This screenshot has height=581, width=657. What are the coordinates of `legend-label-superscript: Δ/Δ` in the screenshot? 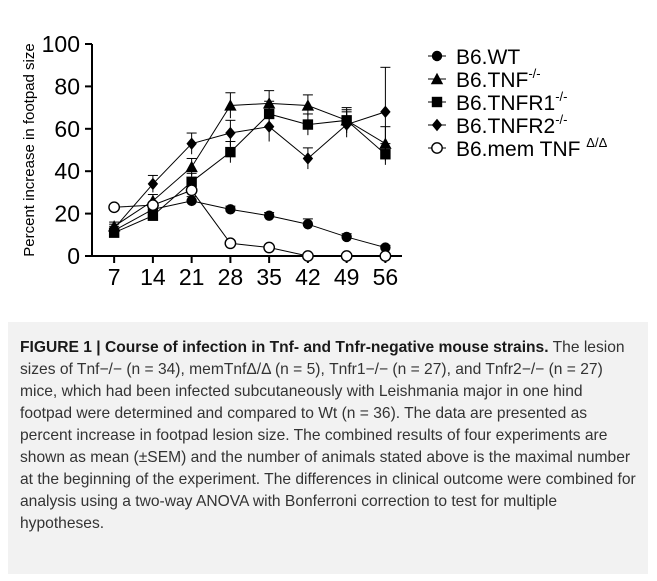 It's located at (596, 142).